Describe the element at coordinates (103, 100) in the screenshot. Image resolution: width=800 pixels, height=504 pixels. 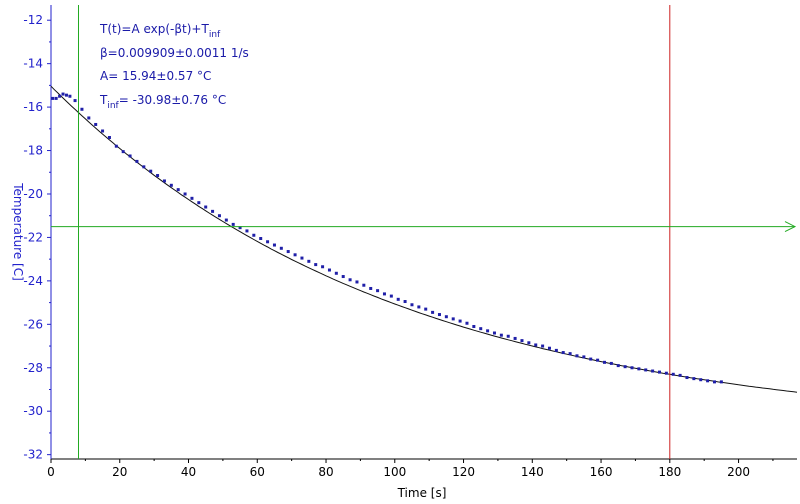
I see `fit-tinf-main: T` at that location.